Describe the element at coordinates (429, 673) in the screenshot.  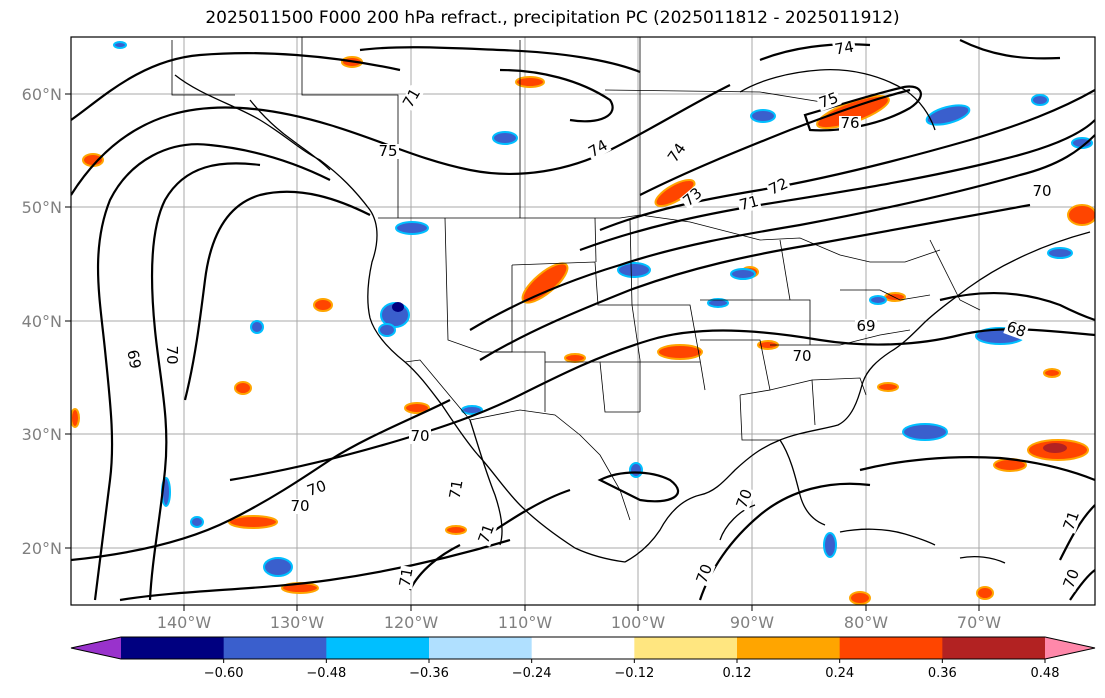
I see `colorbar-tick-label: −0.36` at that location.